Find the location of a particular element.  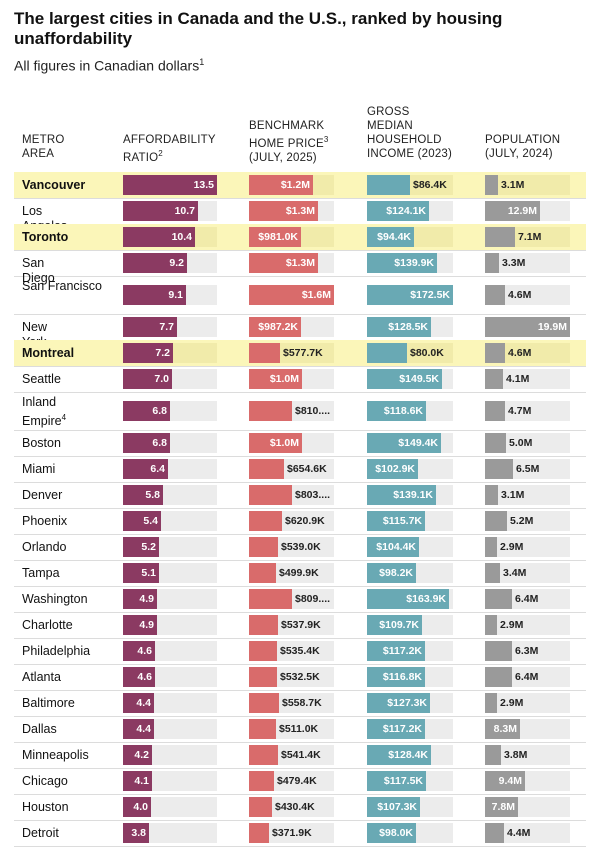

ratio-value-label: 5.1 is located at coordinates (148, 573).